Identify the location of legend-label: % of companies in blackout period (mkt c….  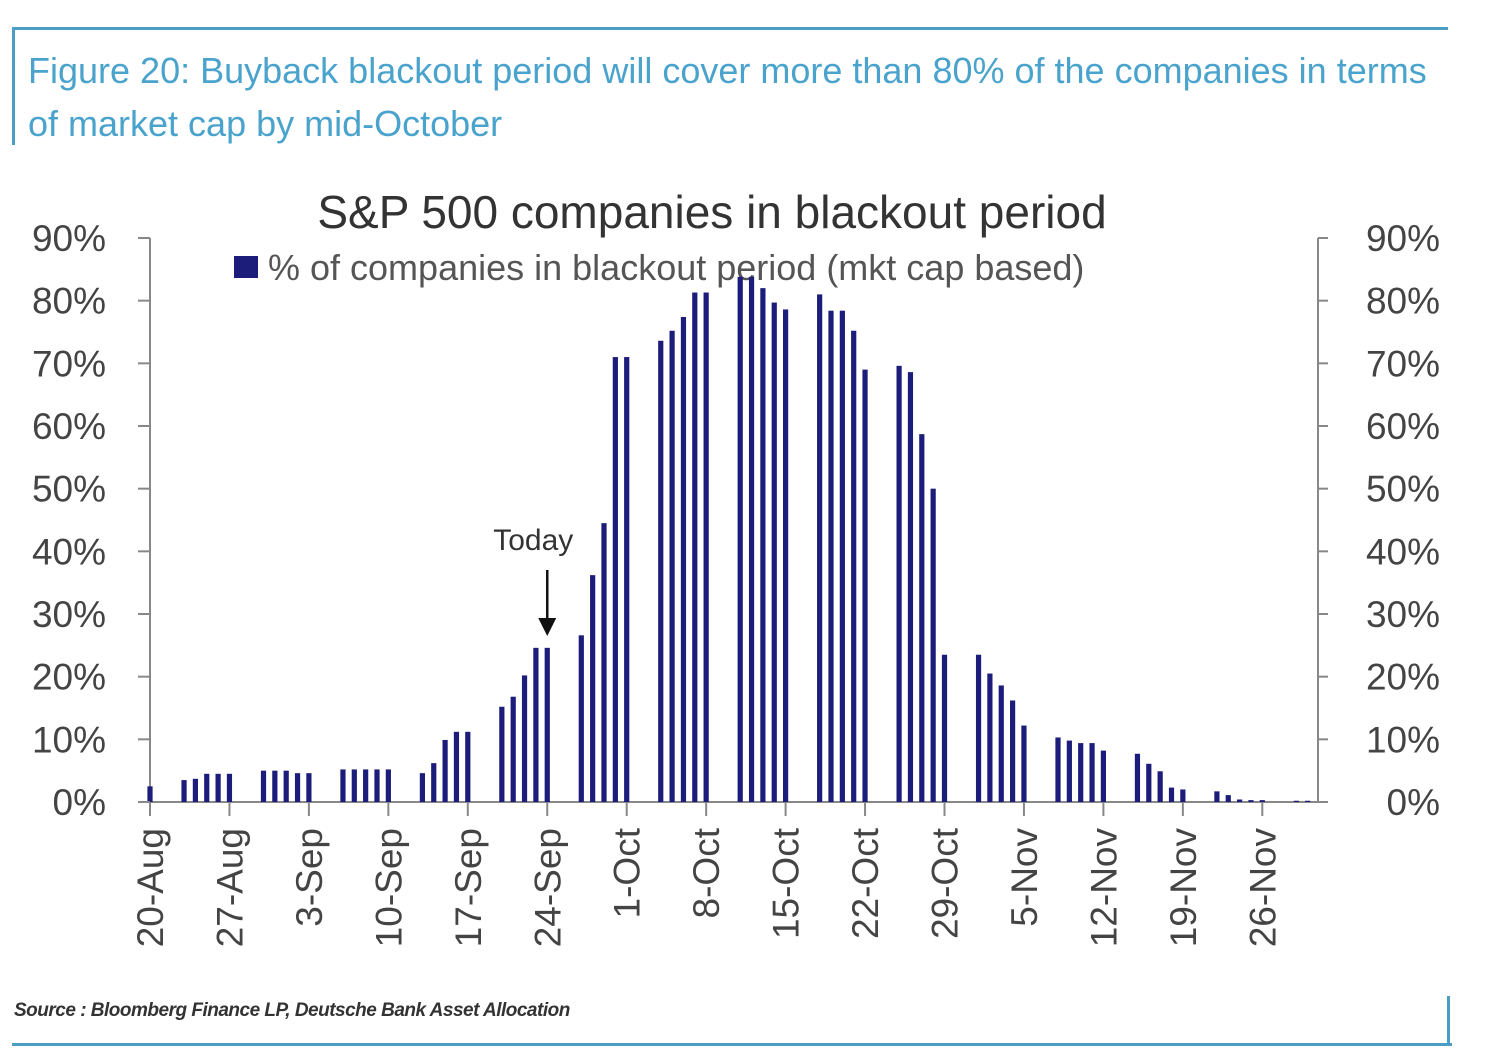
(676, 267).